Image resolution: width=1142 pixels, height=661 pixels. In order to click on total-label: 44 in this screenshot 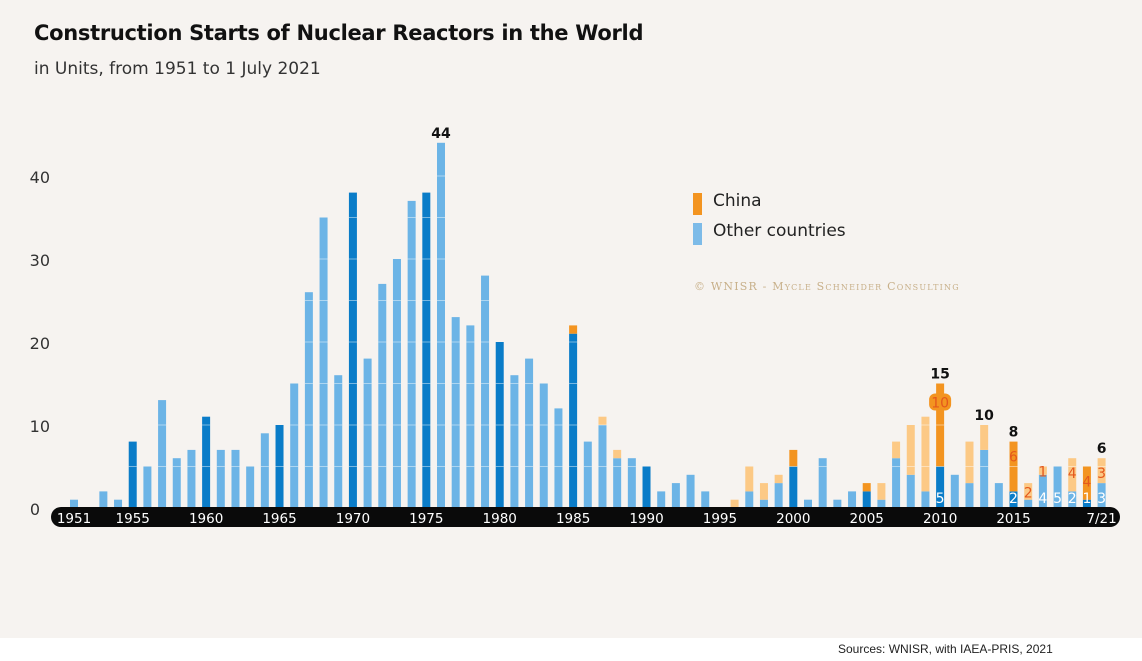, I will do `click(441, 134)`.